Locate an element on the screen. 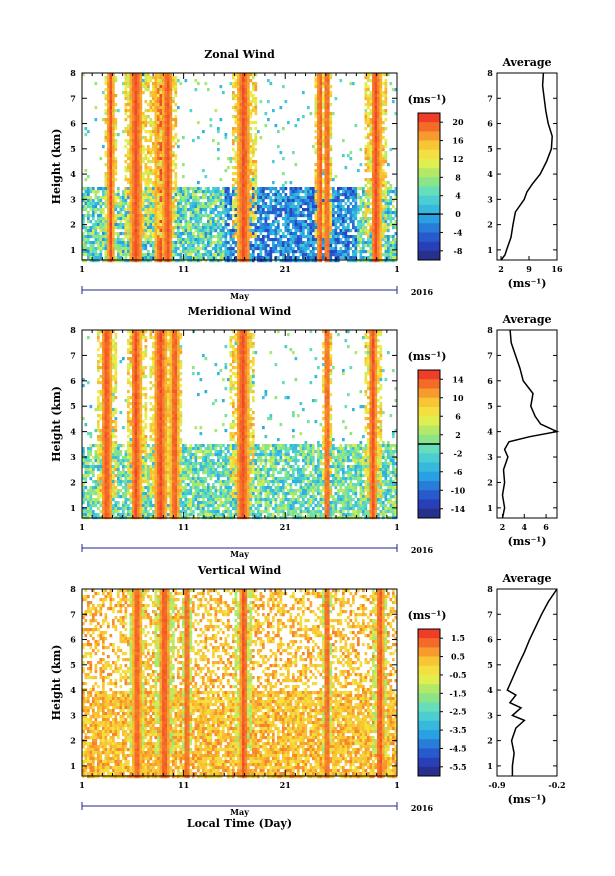 The height and width of the screenshot is (876, 615). colorbar-tick-label: 1.5 is located at coordinates (458, 638).